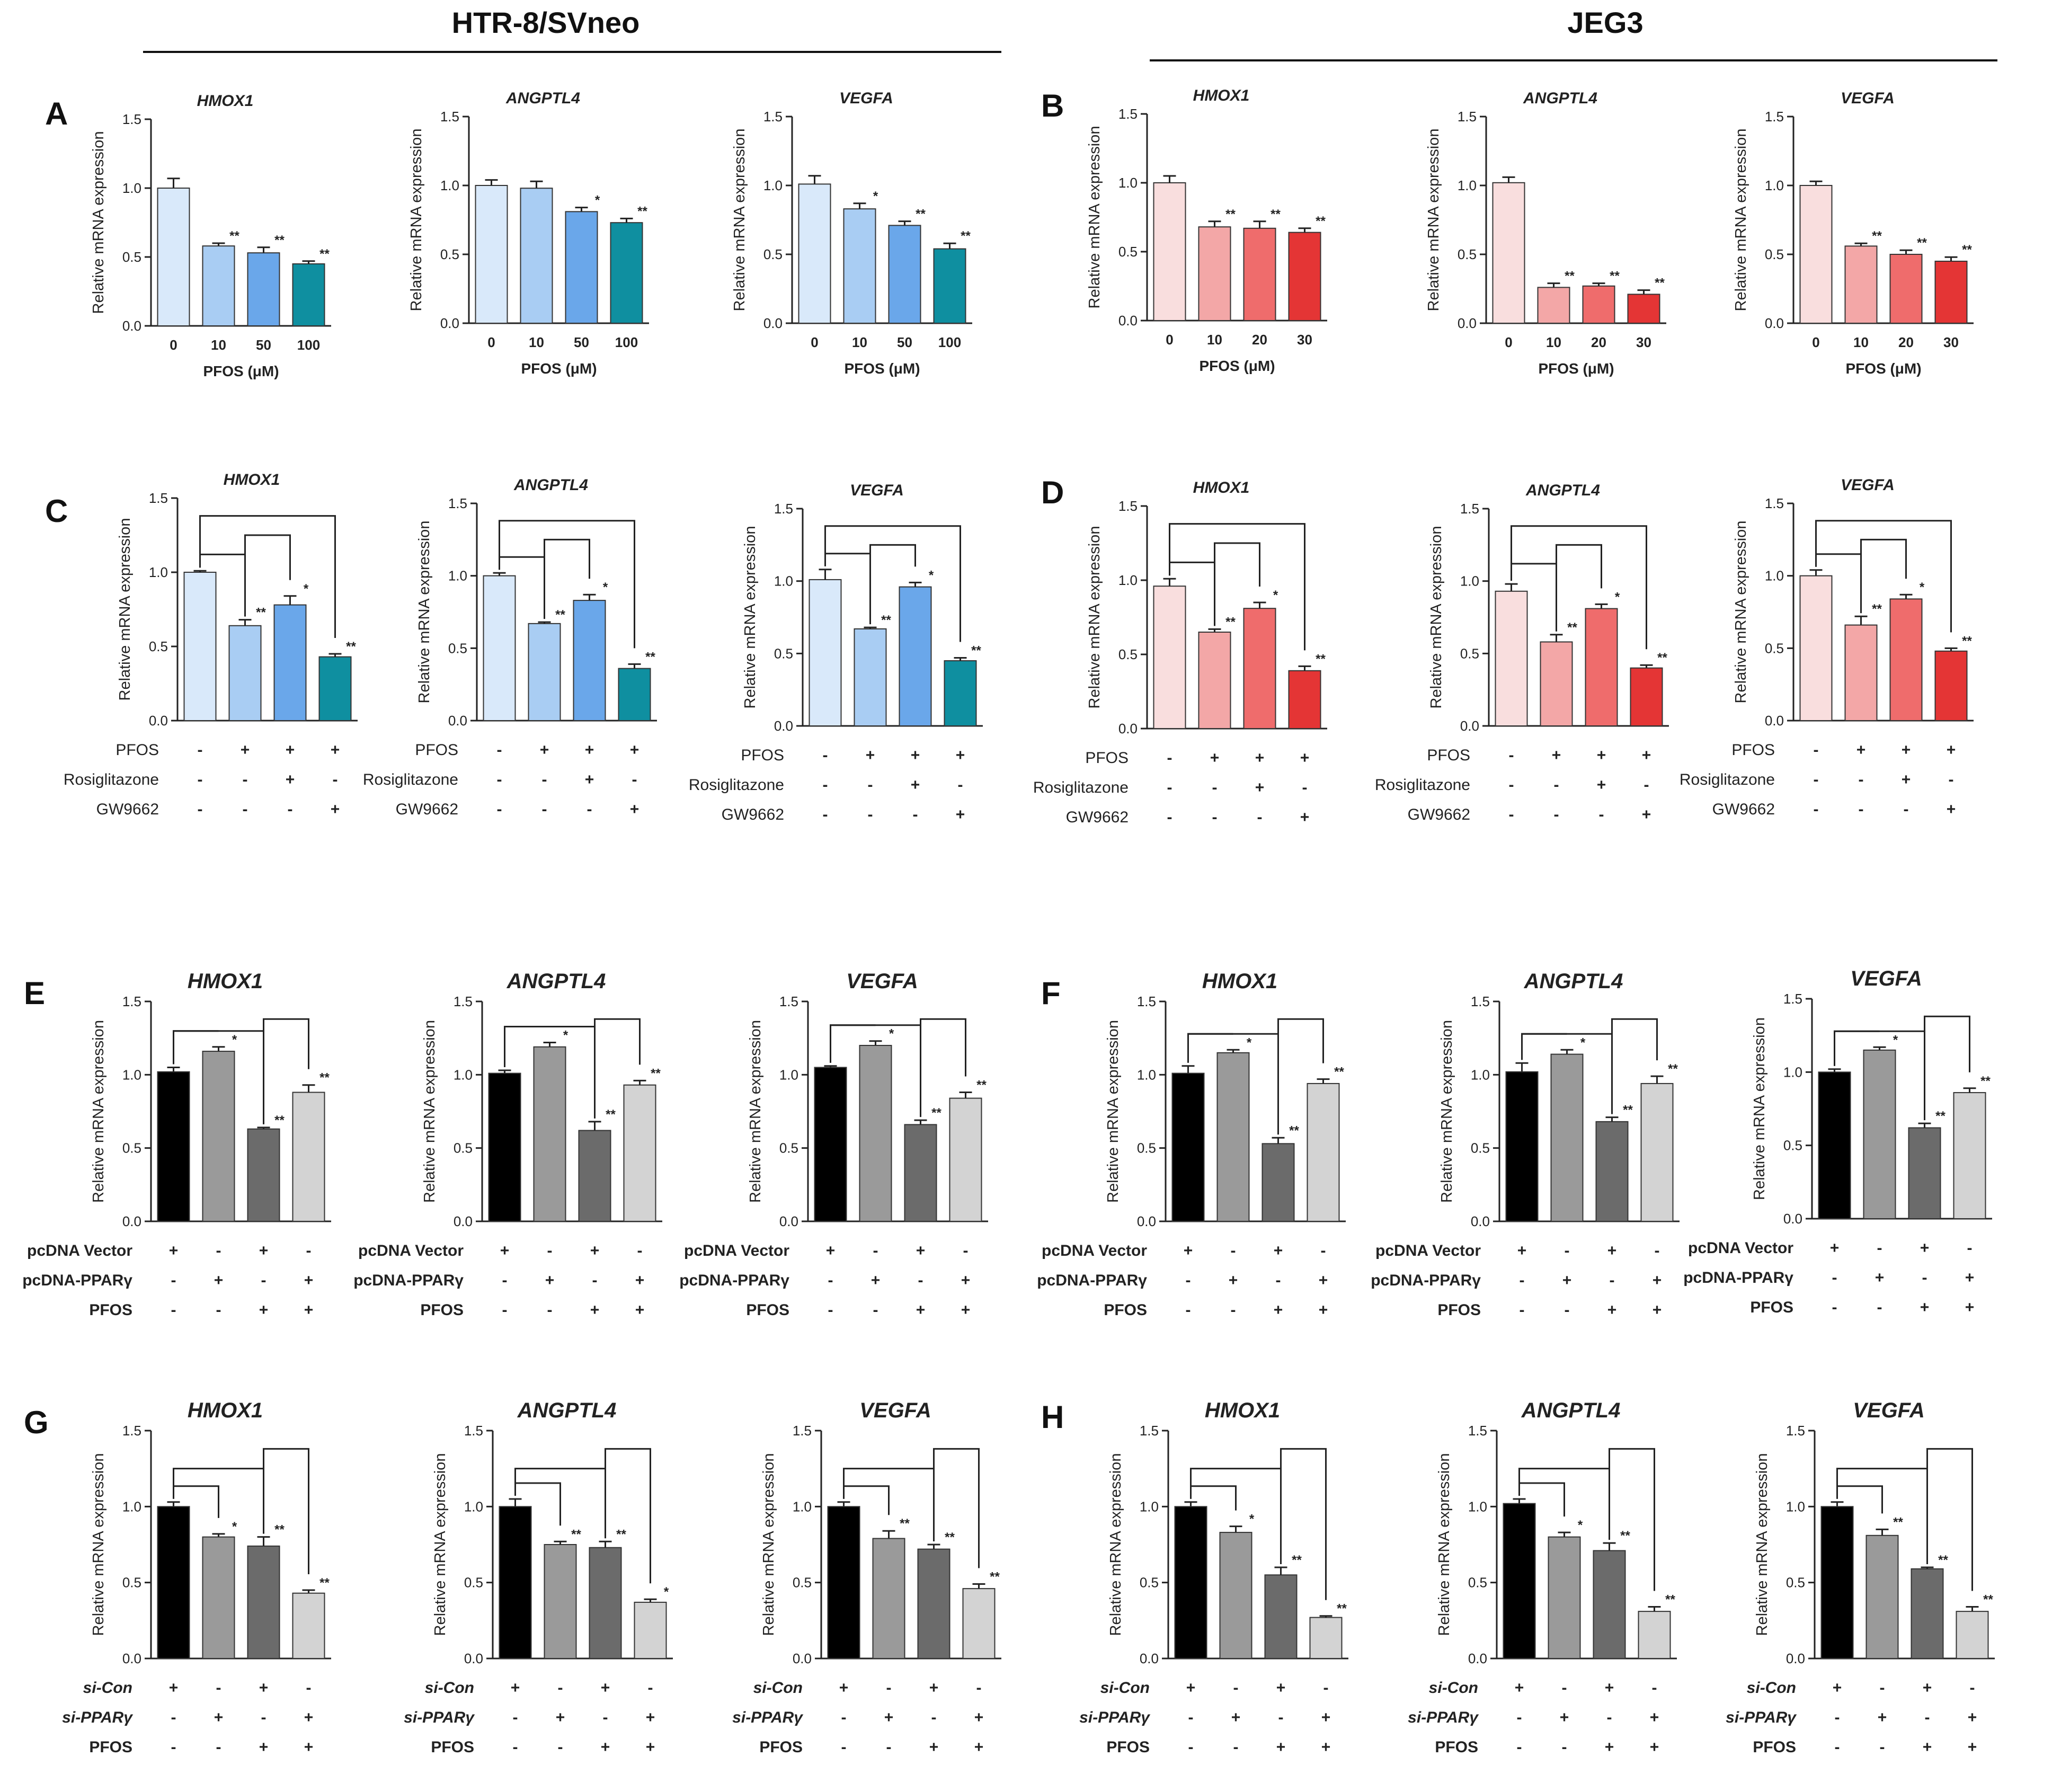 The width and height of the screenshot is (2061, 1792). Describe the element at coordinates (915, 785) in the screenshot. I see `row-sign-c-vegfa-3-1-2: +` at that location.